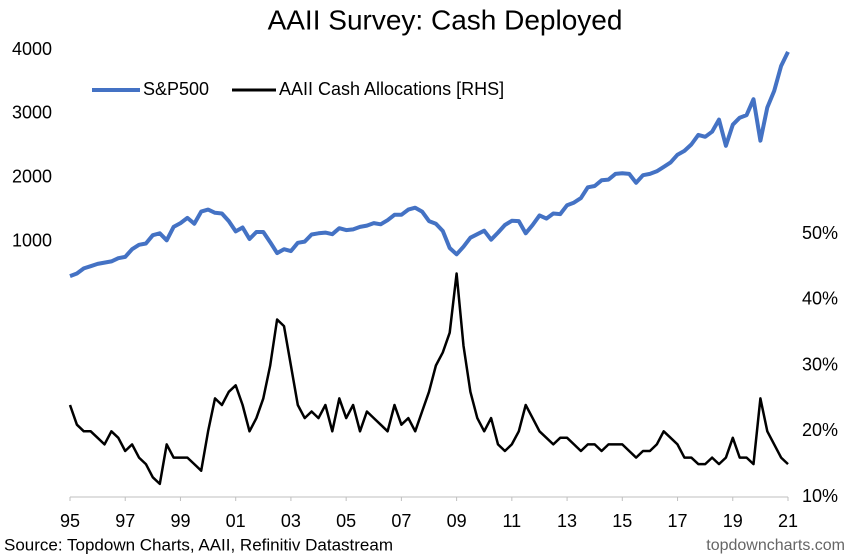  I want to click on y-tick-label: 3000, so click(32, 113).